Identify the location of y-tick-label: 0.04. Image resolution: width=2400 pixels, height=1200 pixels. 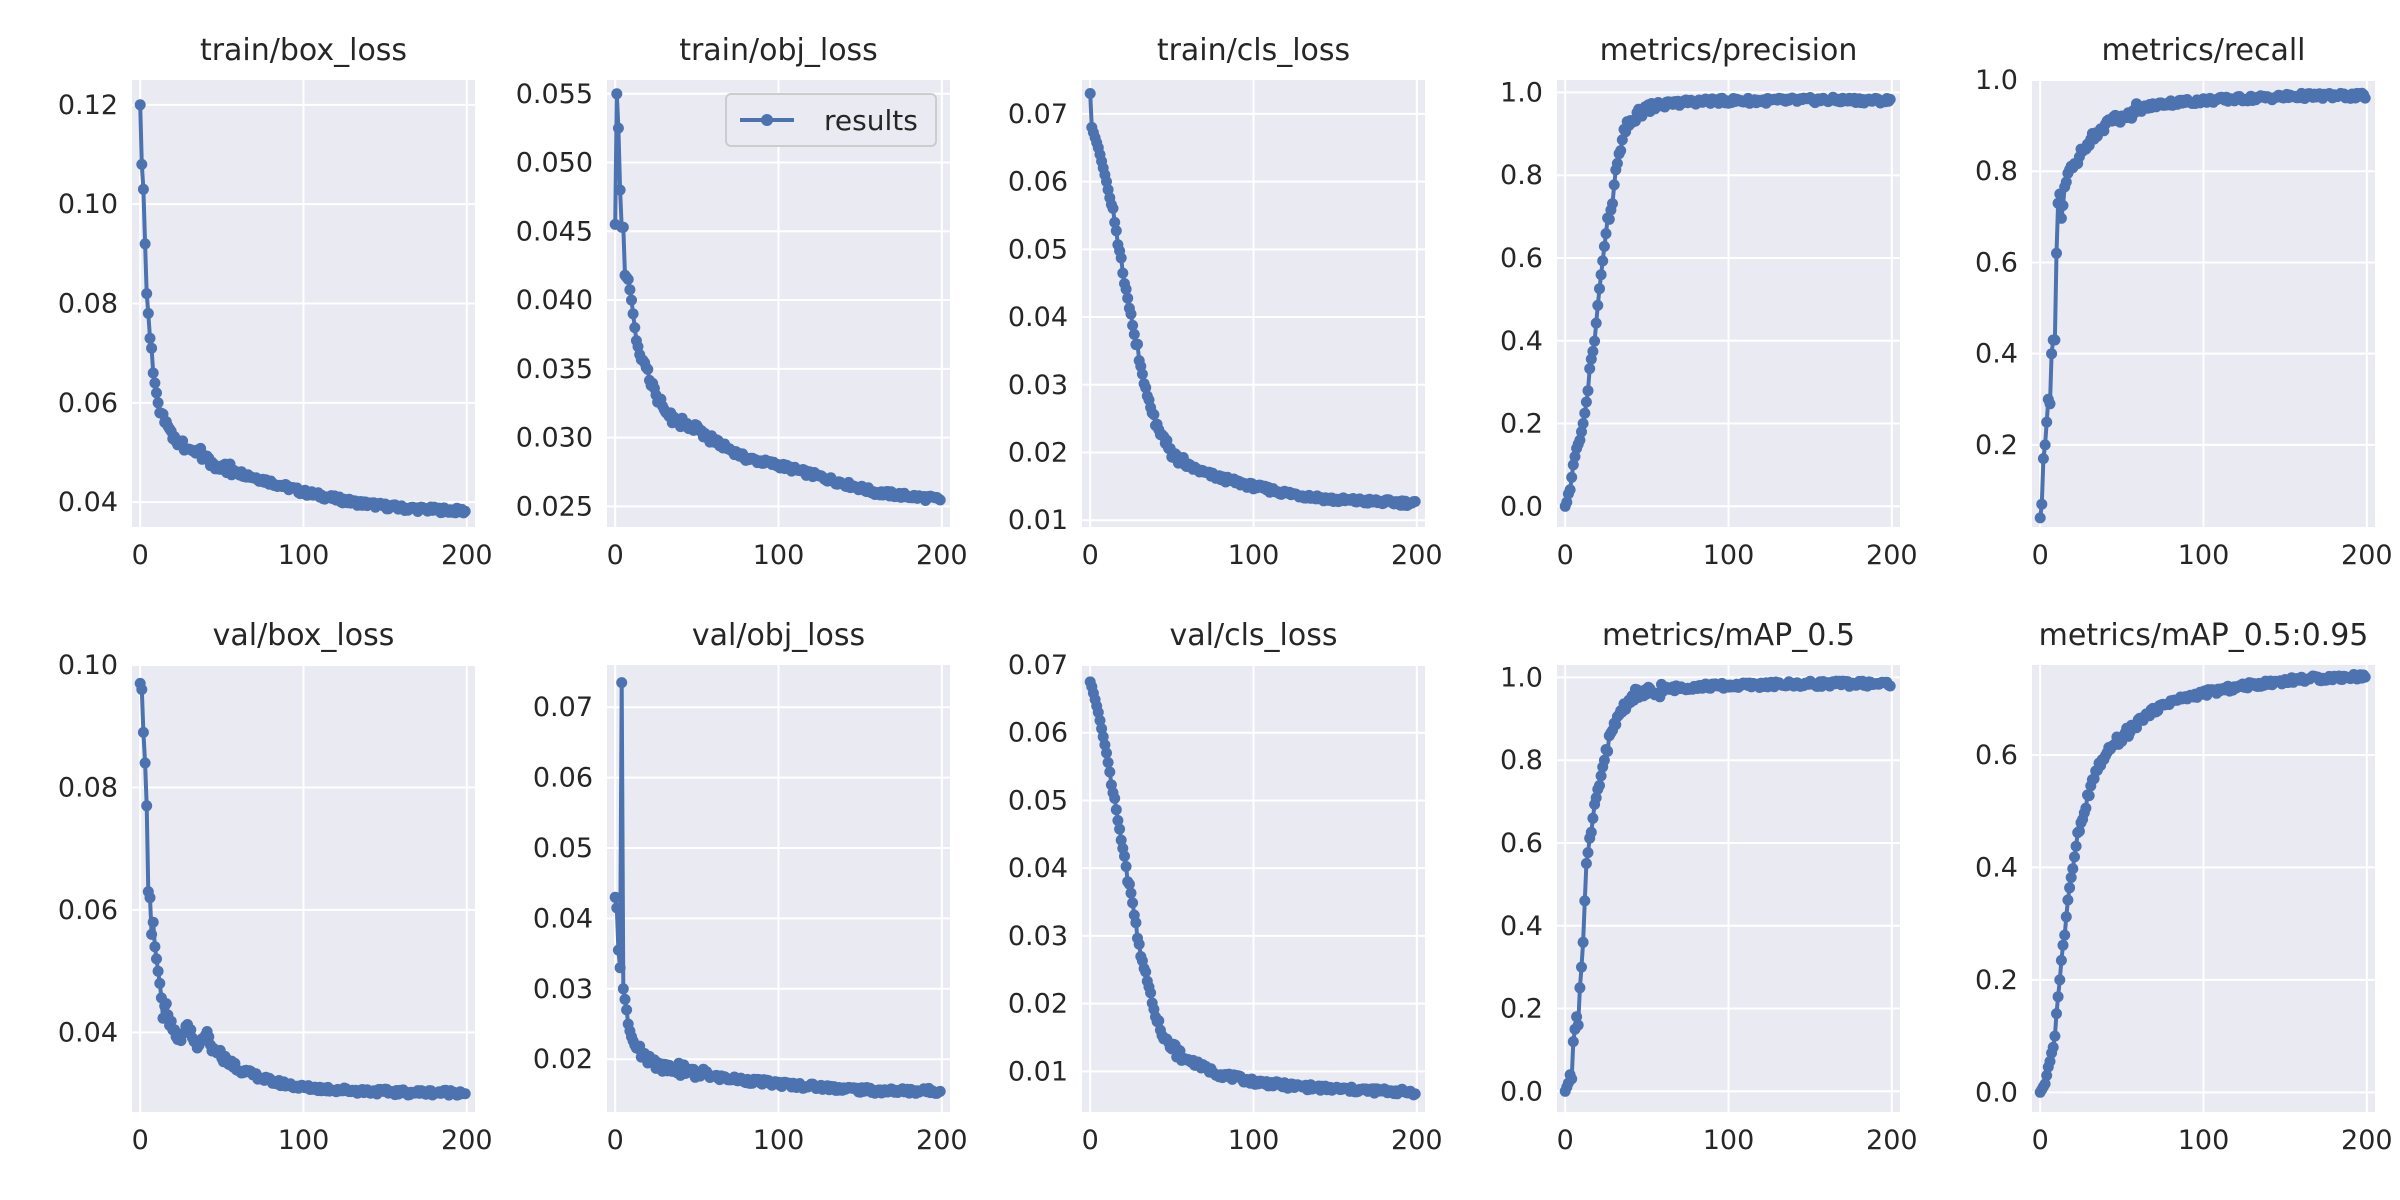
(1038, 868).